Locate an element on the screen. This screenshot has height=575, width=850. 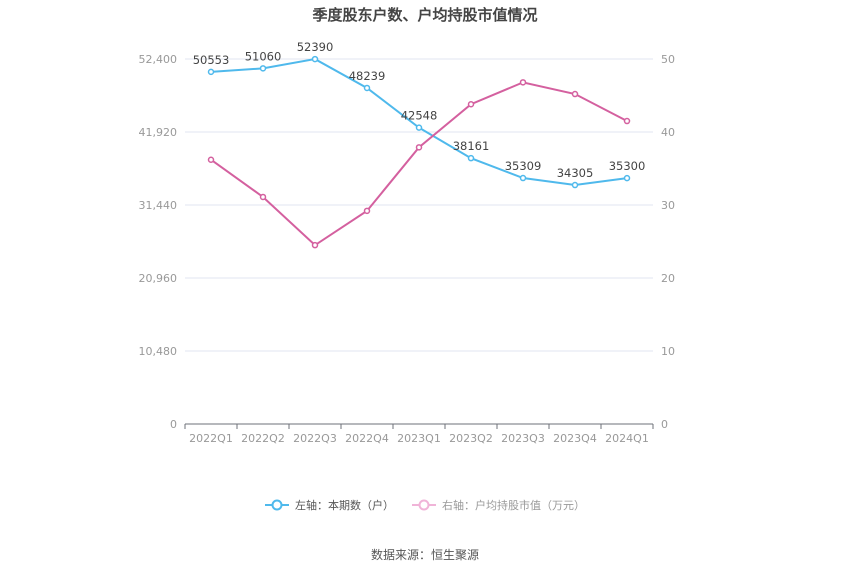
x-axis-tick-label: 2024Q1 is located at coordinates (627, 438).